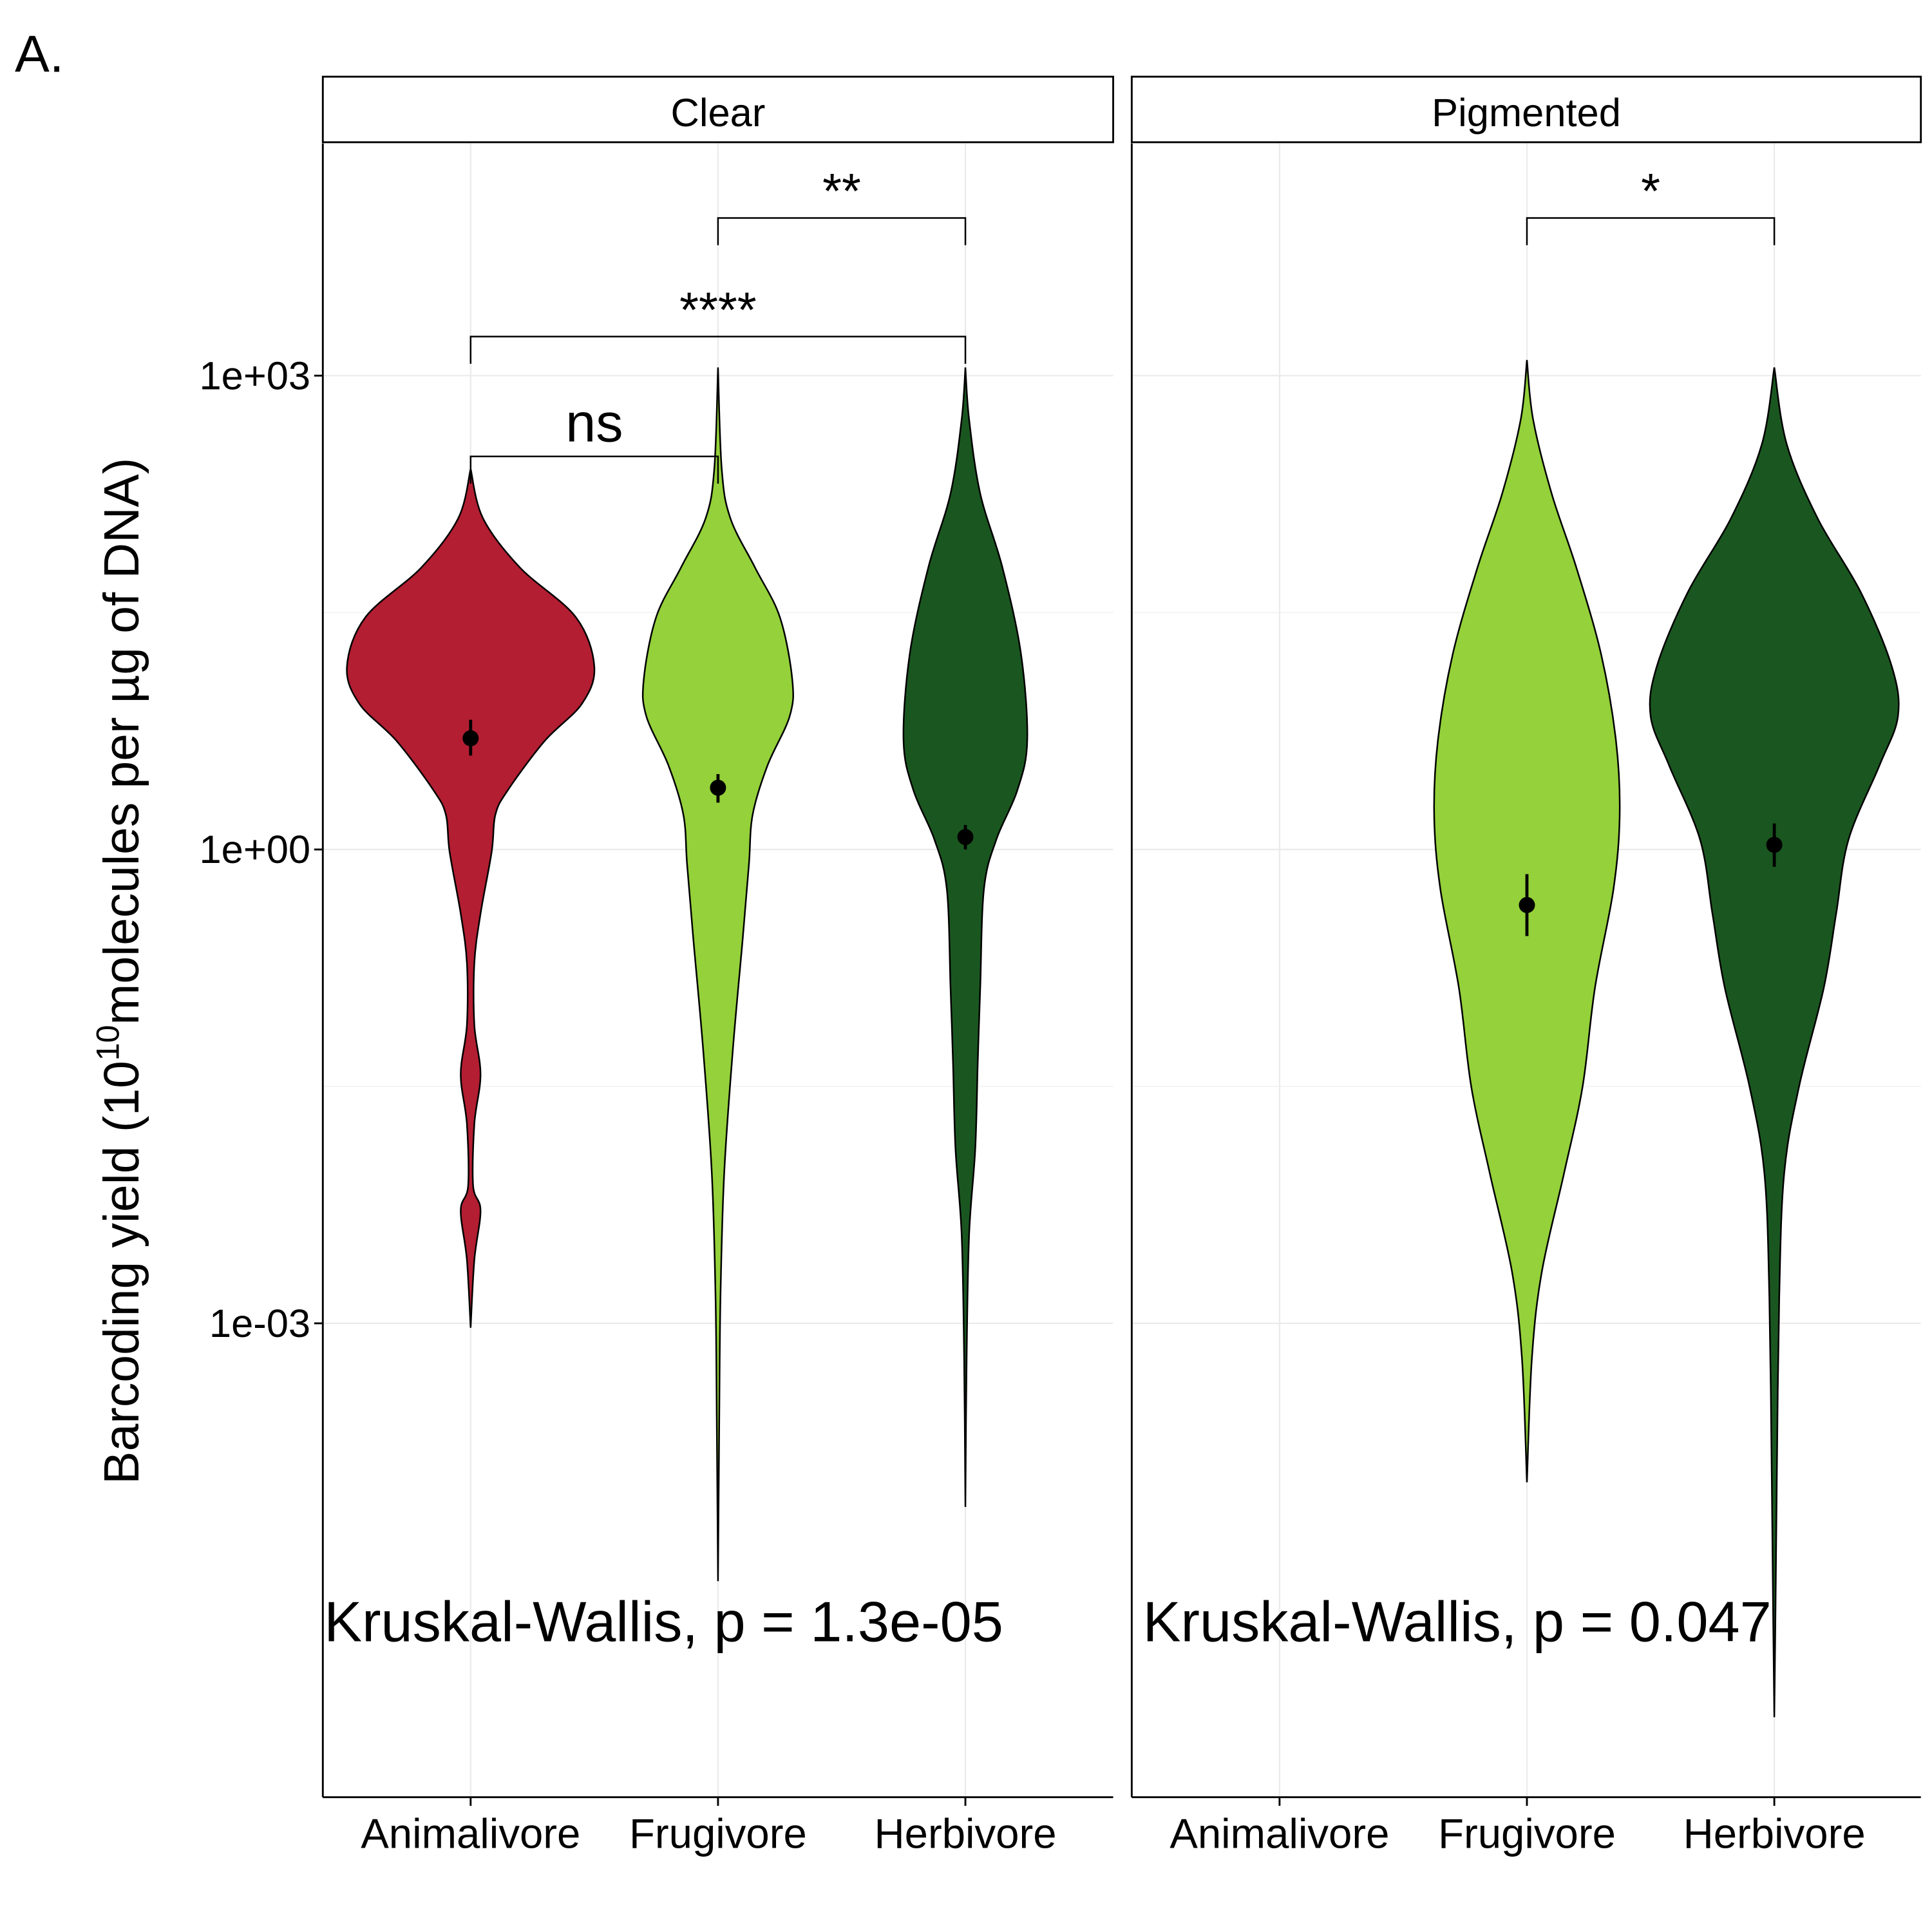 Image resolution: width=1932 pixels, height=1932 pixels. I want to click on comparison-label: ****, so click(718, 309).